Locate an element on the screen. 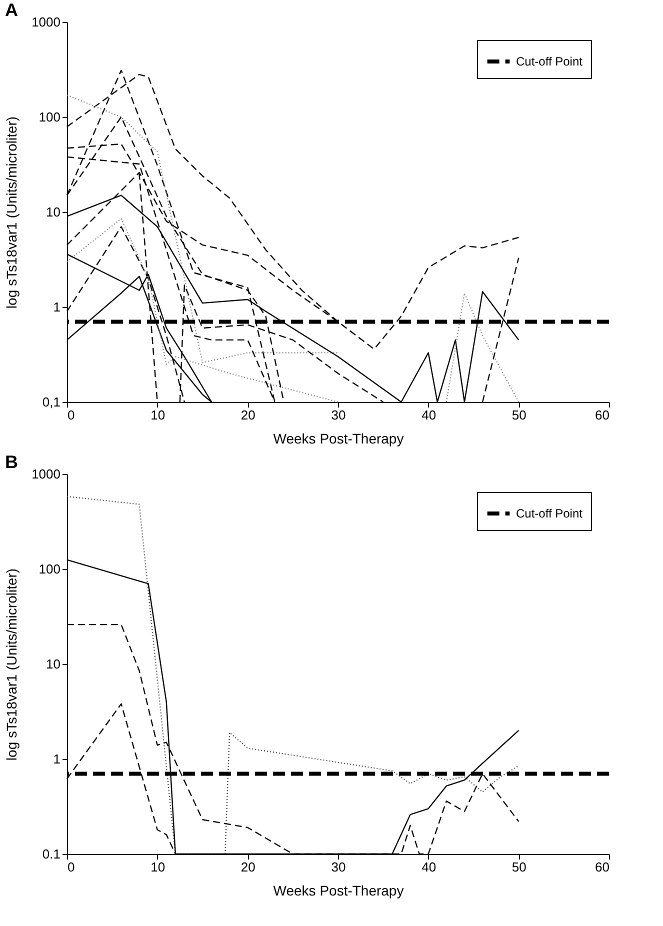 This screenshot has width=663, height=926. chart-title: B is located at coordinates (11, 462).